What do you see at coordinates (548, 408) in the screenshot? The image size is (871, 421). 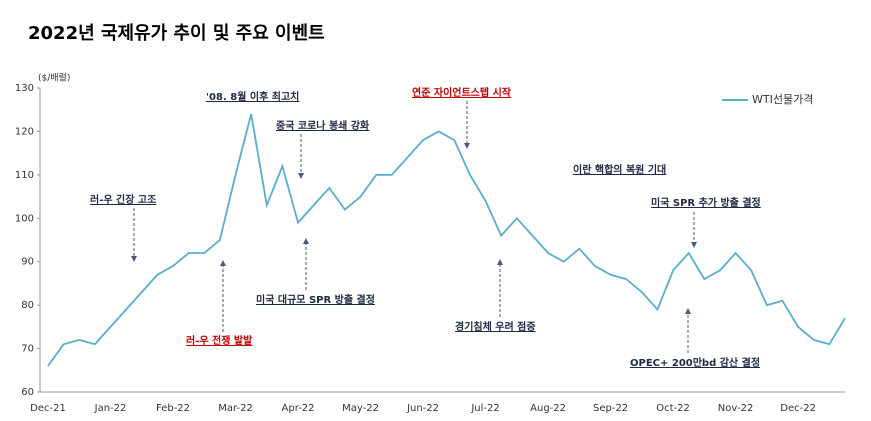 I see `x-tick-label: Aug-22` at bounding box center [548, 408].